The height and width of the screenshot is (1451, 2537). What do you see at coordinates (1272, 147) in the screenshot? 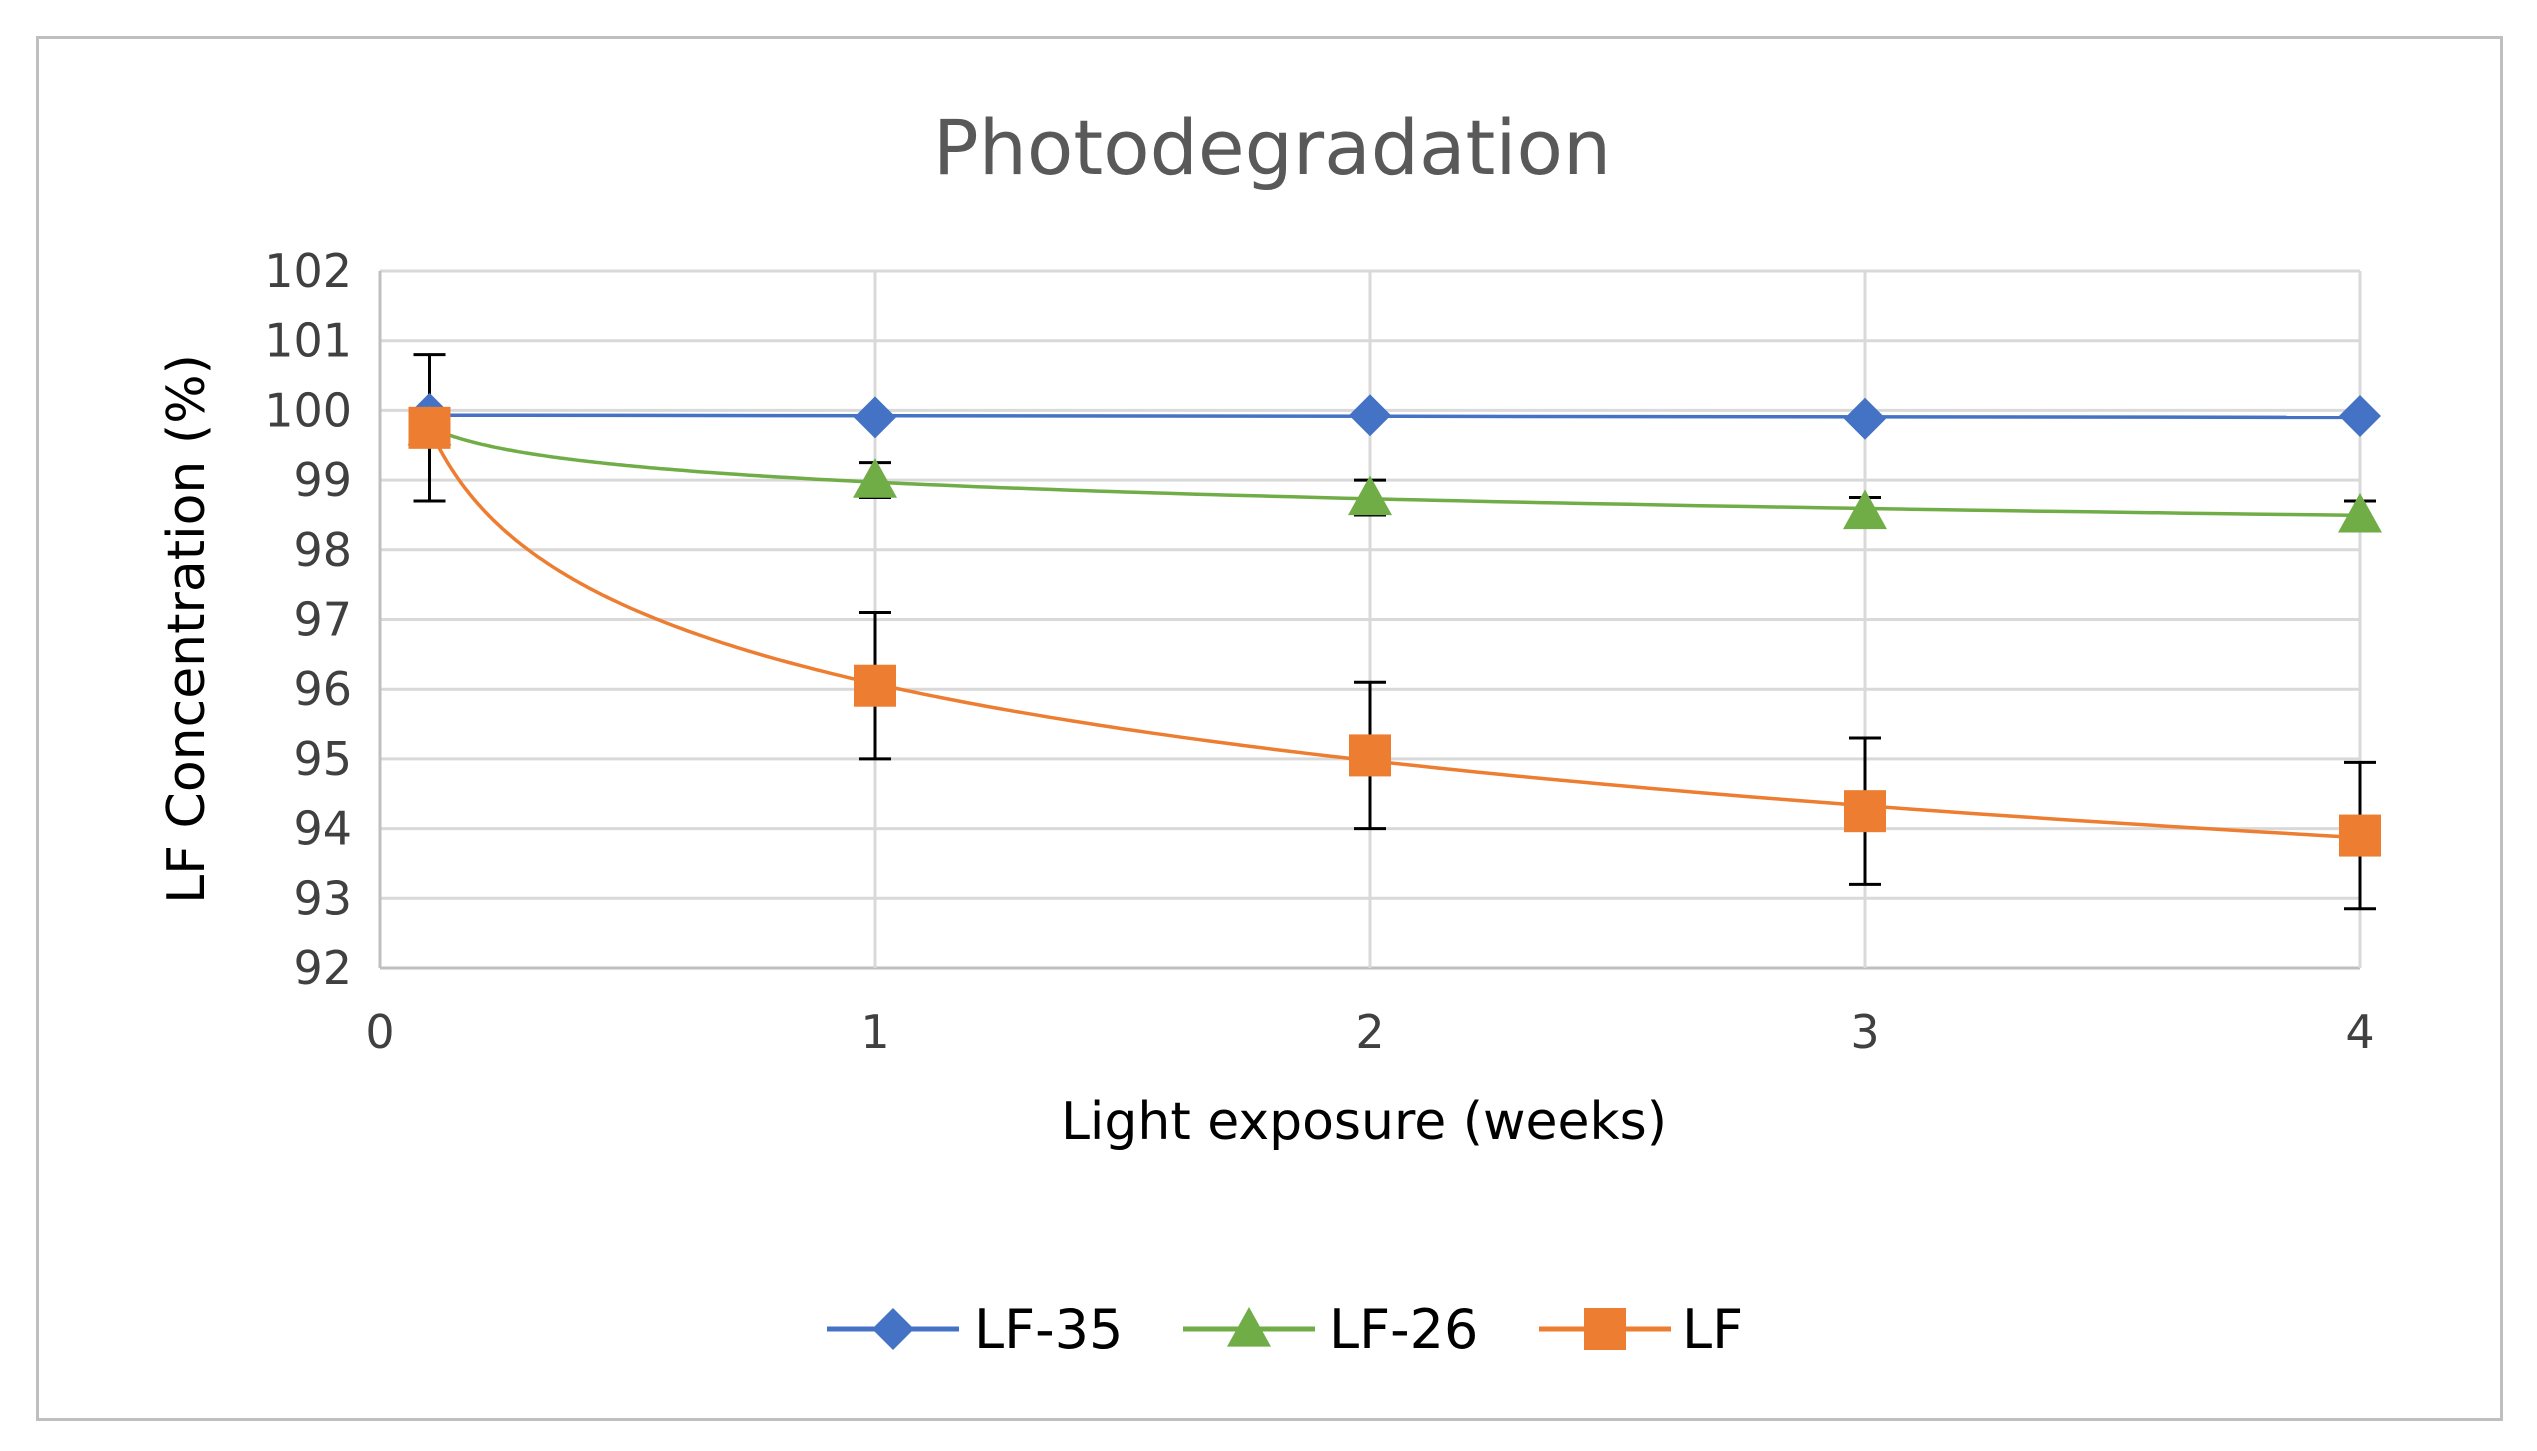
I see `chart-title: Photodegradation` at bounding box center [1272, 147].